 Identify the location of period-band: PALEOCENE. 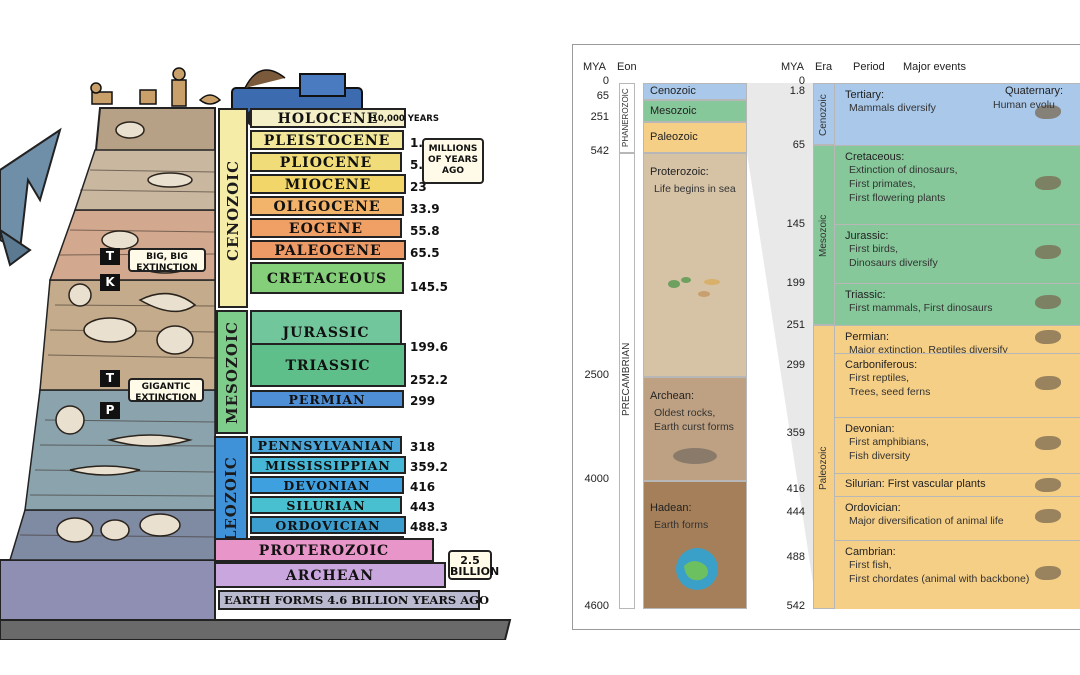
(328, 250).